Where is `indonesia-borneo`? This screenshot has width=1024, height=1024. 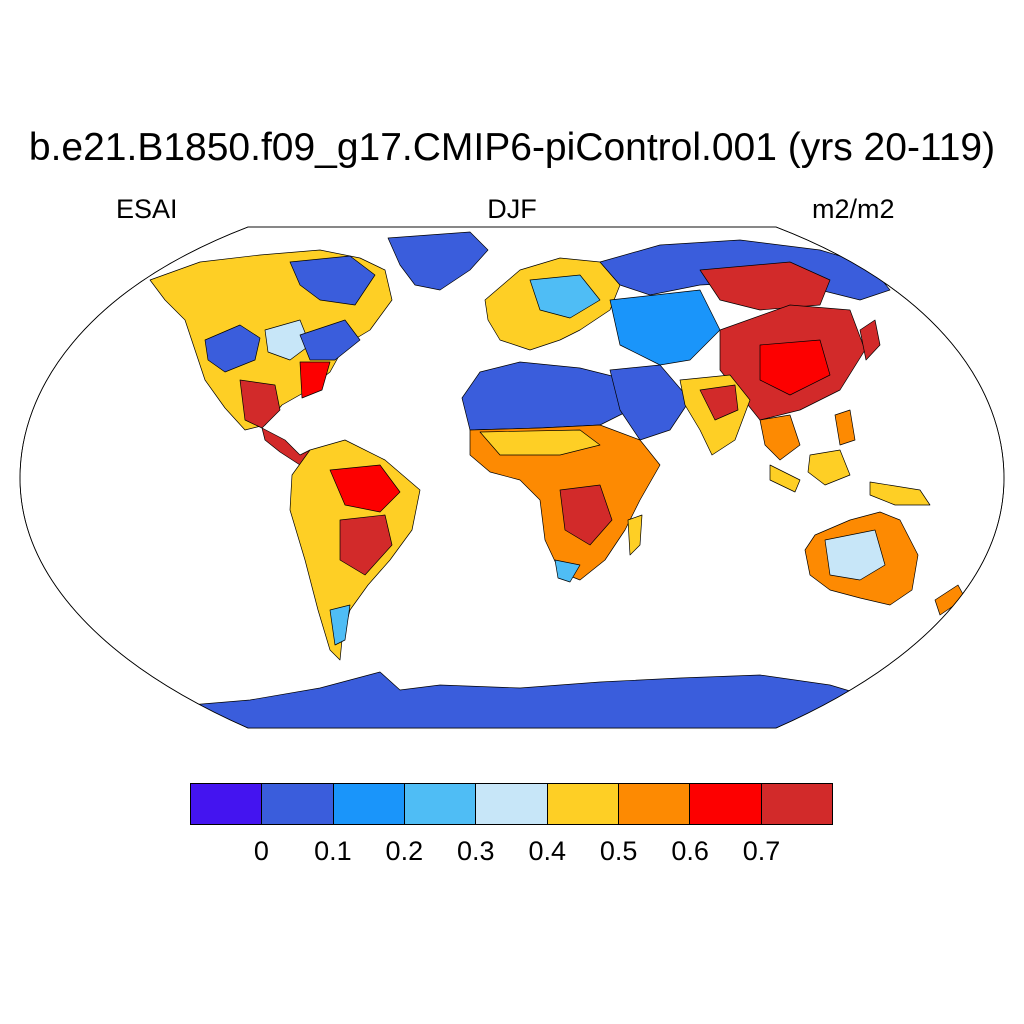 indonesia-borneo is located at coordinates (829, 467).